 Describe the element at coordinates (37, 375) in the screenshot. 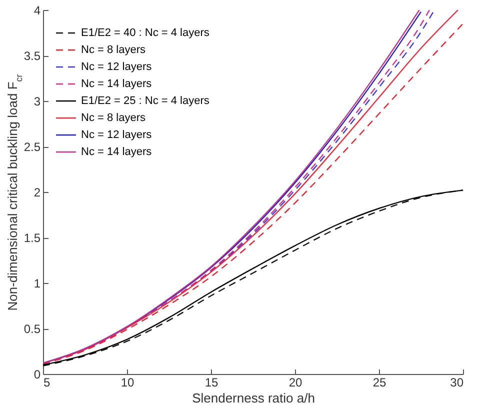

I see `y-tick-label: 0` at that location.